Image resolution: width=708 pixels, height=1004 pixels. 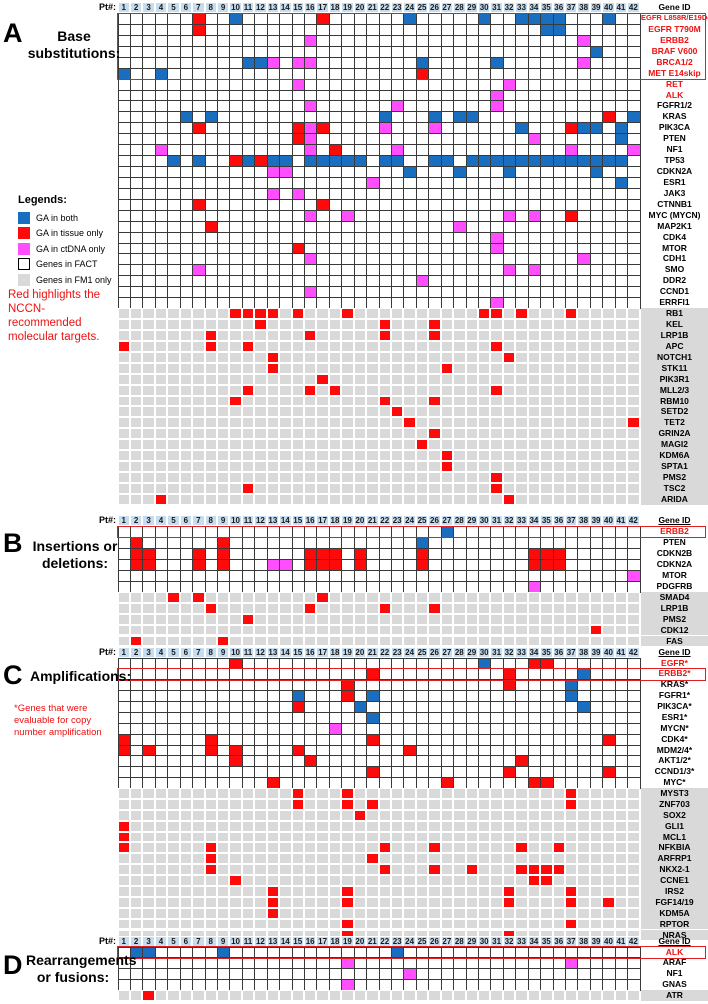 What do you see at coordinates (347, 520) in the screenshot?
I see `pt-number: 19` at bounding box center [347, 520].